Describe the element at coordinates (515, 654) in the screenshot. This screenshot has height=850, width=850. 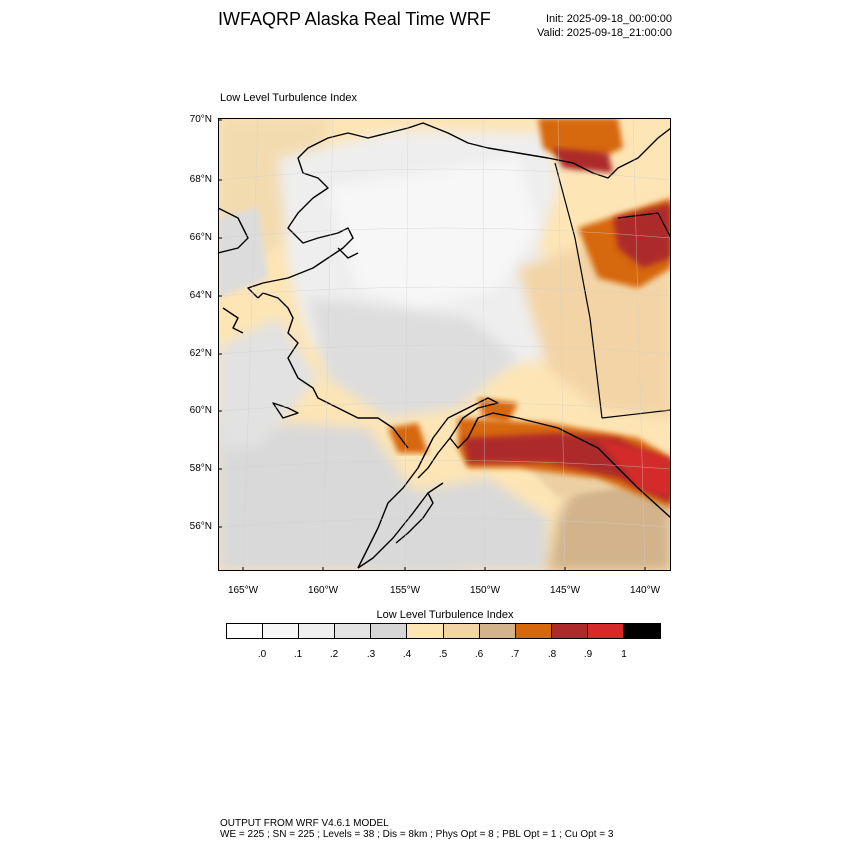
I see `colorbar-label-7: .7` at that location.